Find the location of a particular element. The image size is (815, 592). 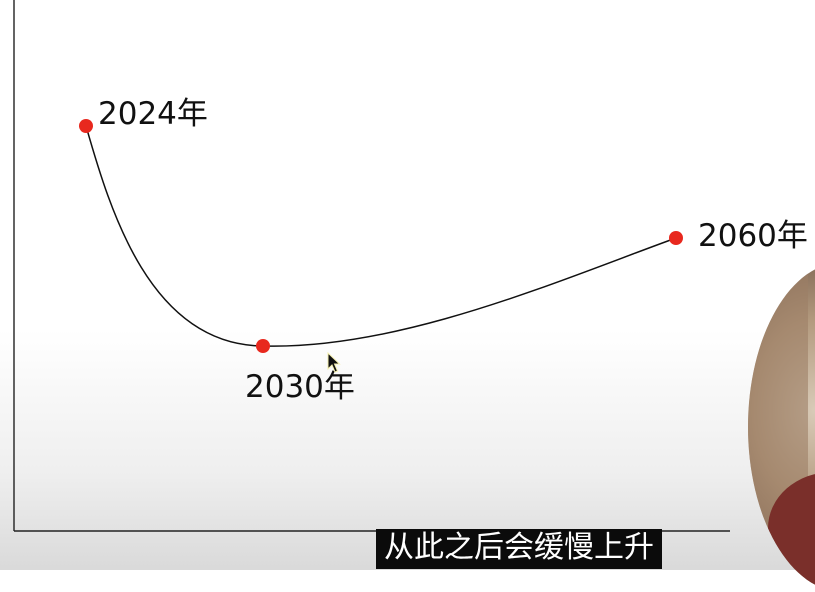

point-2060 is located at coordinates (676, 238).